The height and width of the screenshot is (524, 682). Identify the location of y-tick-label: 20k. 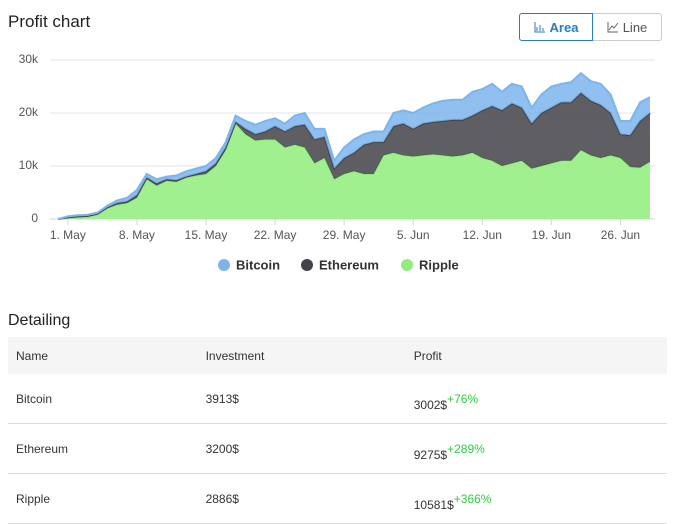
(29, 112).